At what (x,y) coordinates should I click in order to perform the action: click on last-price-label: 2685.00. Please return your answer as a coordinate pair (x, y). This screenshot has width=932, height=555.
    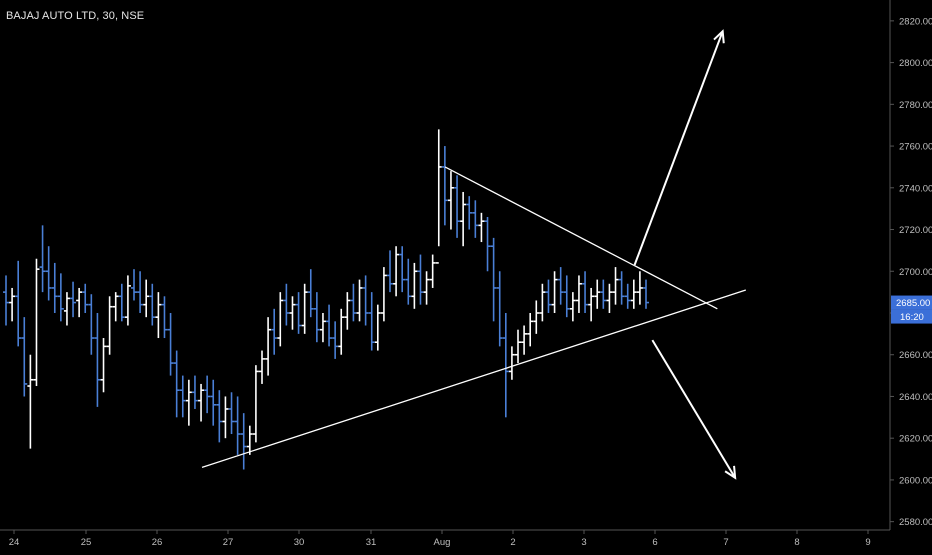
    Looking at the image, I should click on (913, 303).